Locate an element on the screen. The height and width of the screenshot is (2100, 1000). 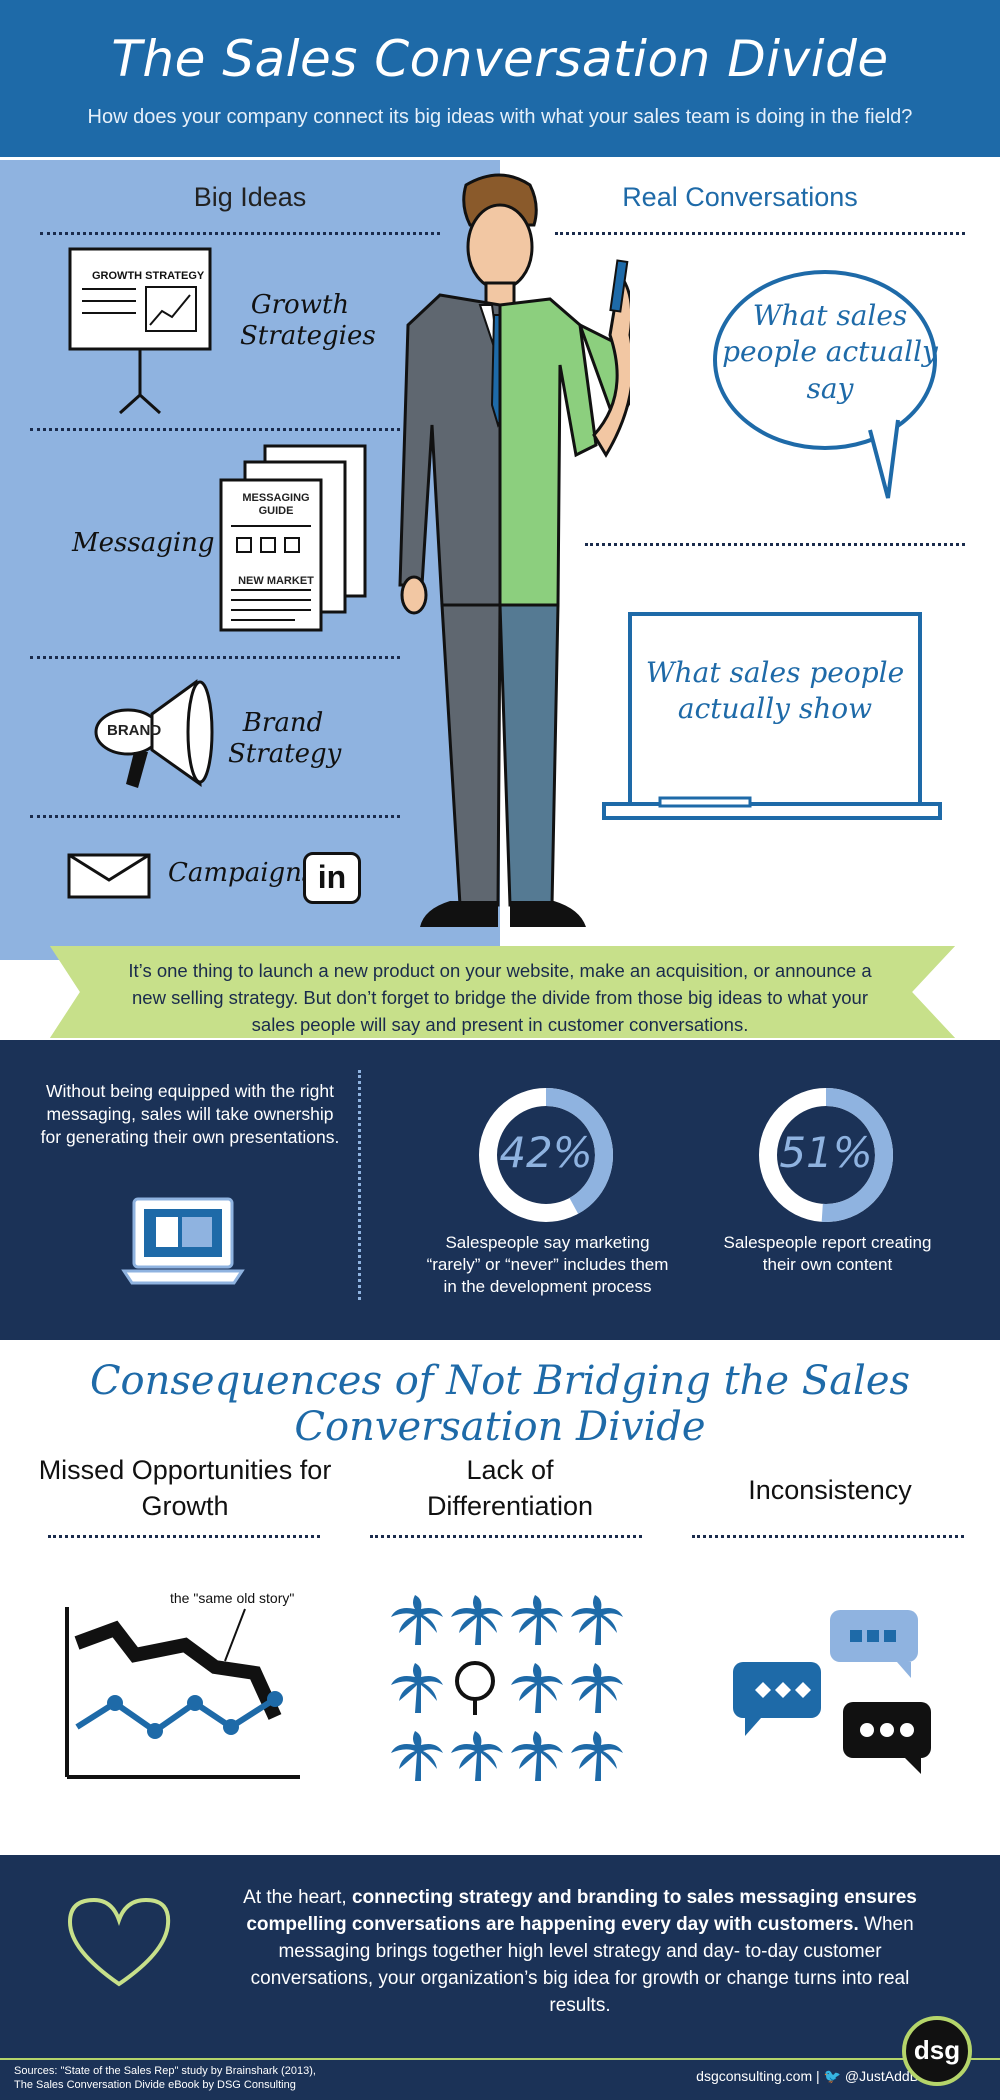
envelope-icon is located at coordinates (109, 876).